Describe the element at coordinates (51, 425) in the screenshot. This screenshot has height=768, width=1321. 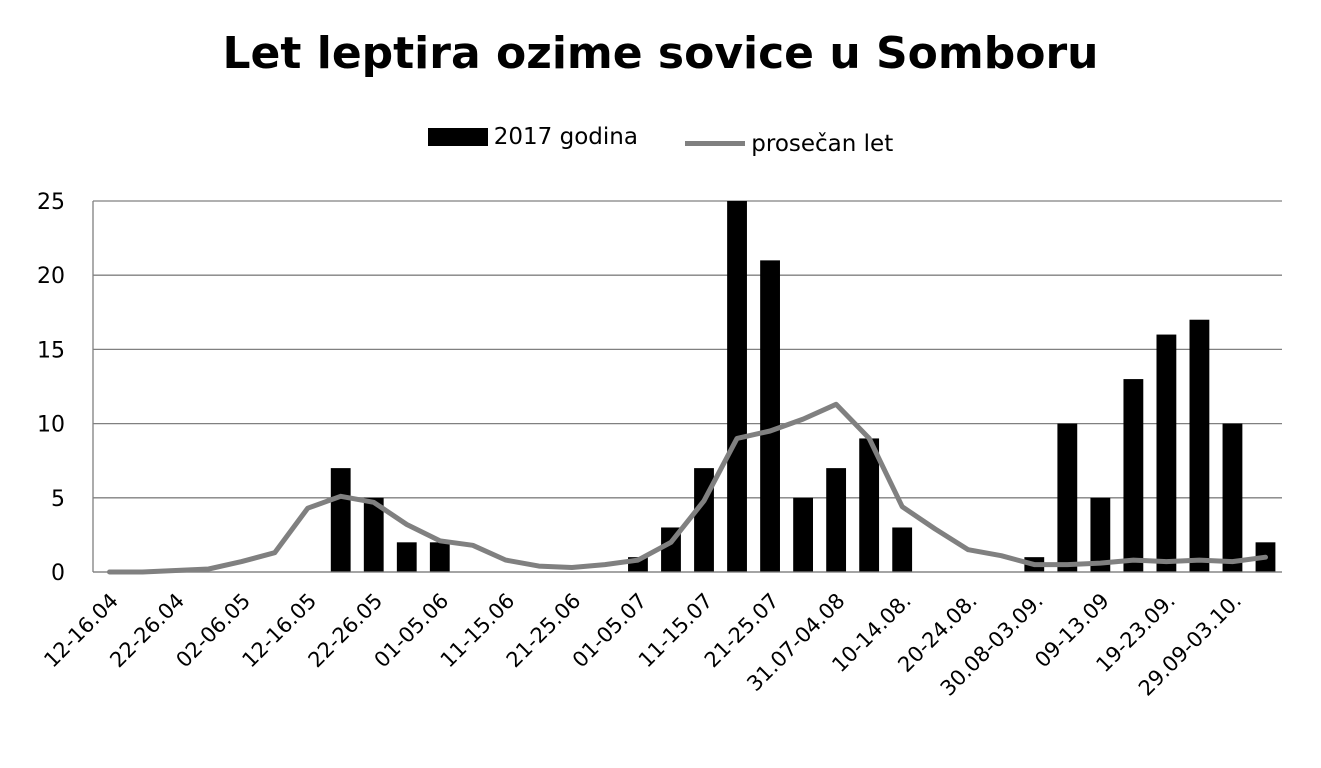
I see `y-tick-label: 10` at that location.